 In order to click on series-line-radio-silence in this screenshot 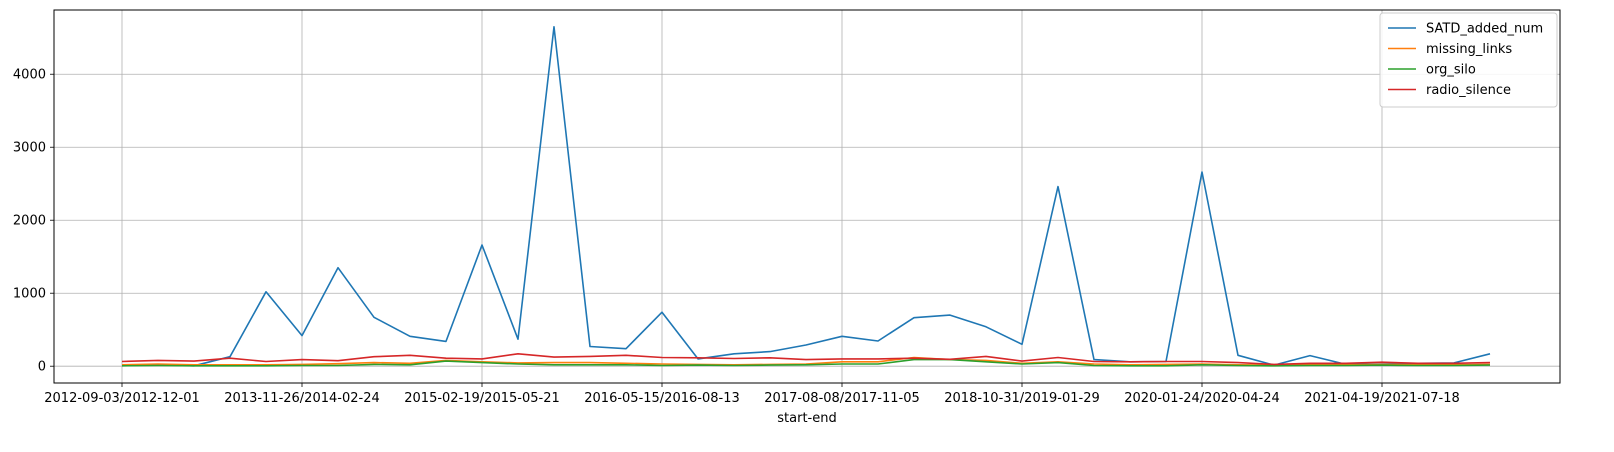, I will do `click(806, 359)`.